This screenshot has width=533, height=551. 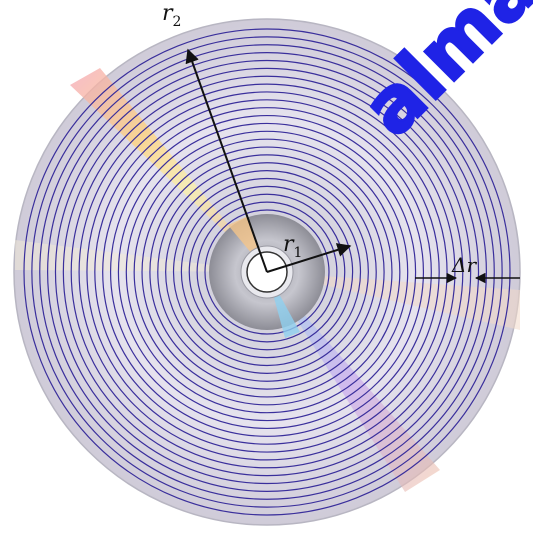 I want to click on r2-label: r2, so click(x=171, y=15).